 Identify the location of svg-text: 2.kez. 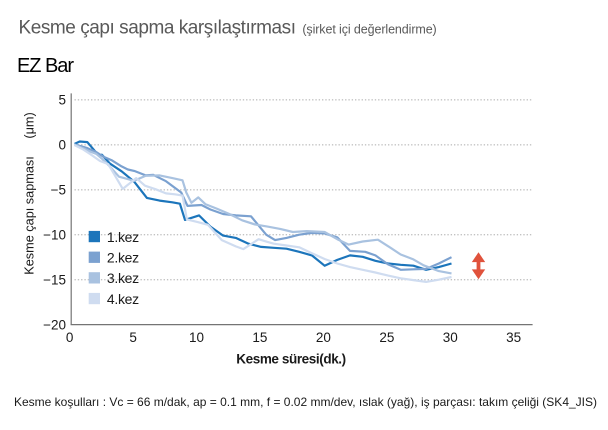
(123, 258).